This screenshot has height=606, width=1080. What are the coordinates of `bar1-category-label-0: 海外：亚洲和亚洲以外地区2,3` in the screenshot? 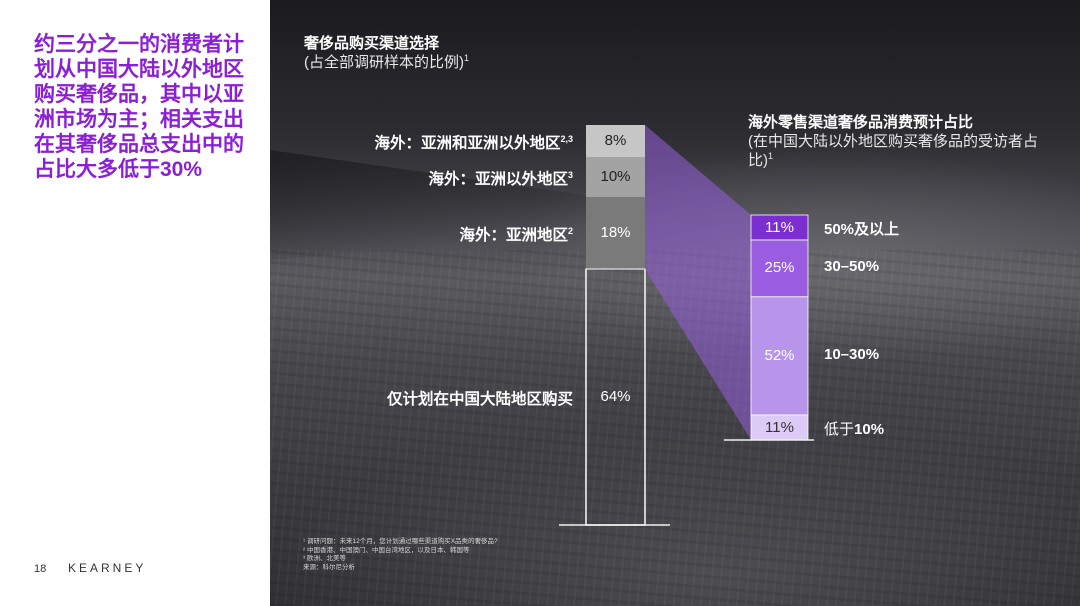 It's located at (473, 142).